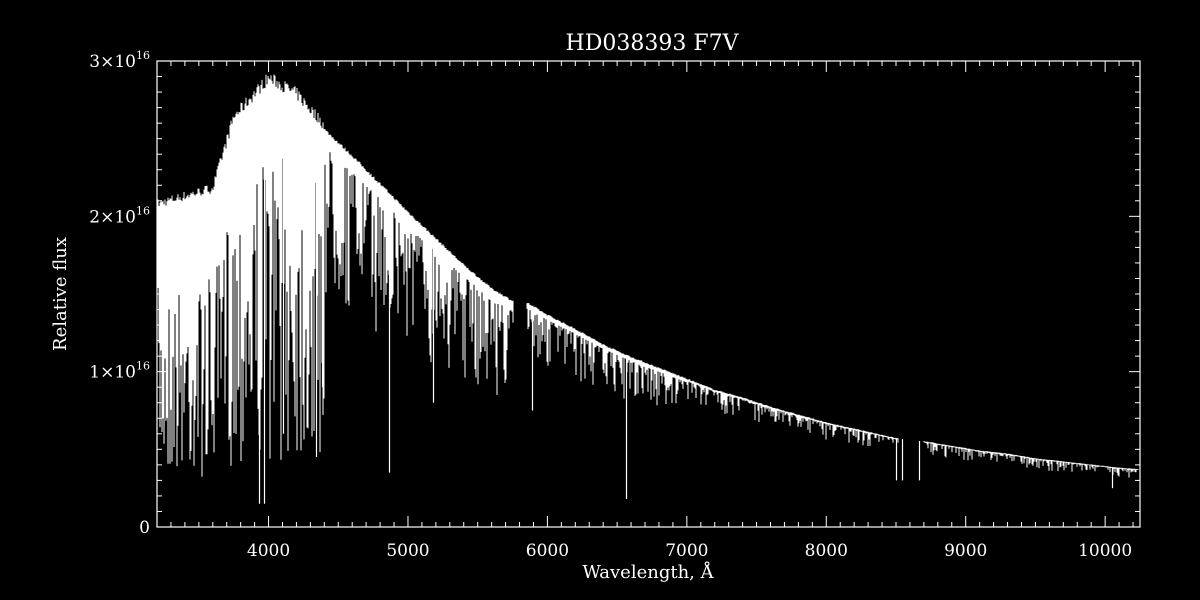  Describe the element at coordinates (965, 551) in the screenshot. I see `x-tick-label: 9000` at that location.